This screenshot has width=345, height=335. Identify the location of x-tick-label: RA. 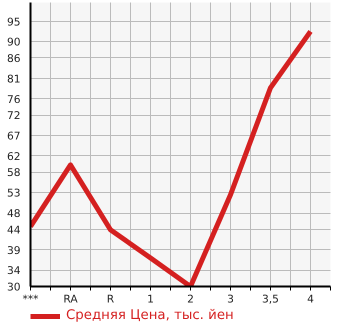
(70, 299).